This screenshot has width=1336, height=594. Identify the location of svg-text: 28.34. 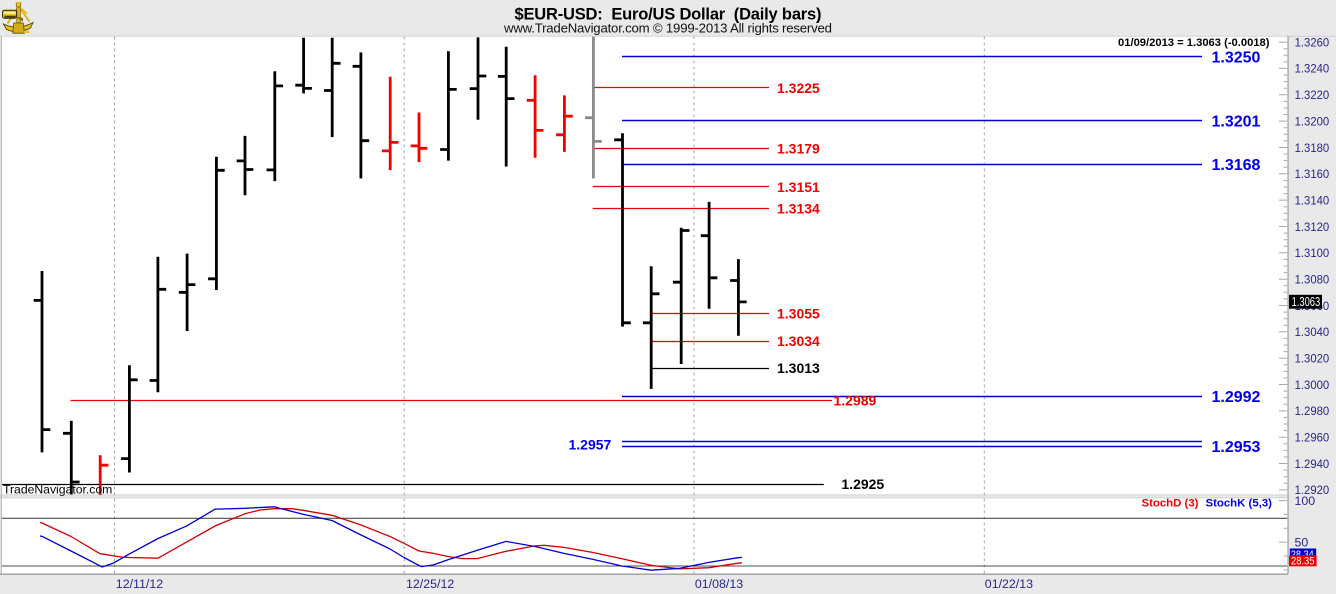
(1302, 555).